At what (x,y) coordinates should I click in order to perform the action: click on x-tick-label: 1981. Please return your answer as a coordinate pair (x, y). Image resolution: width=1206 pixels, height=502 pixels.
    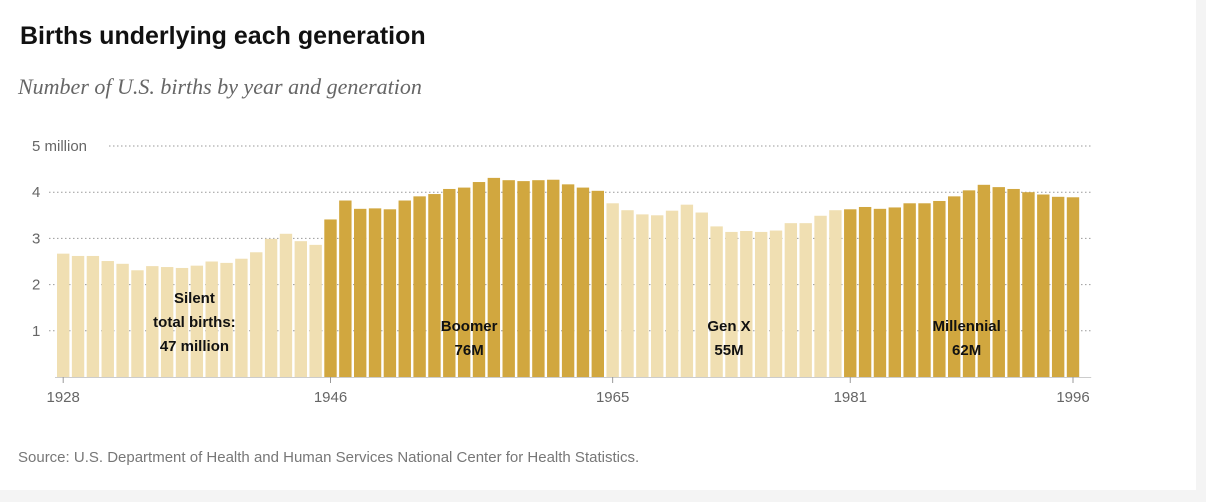
    Looking at the image, I should click on (850, 397).